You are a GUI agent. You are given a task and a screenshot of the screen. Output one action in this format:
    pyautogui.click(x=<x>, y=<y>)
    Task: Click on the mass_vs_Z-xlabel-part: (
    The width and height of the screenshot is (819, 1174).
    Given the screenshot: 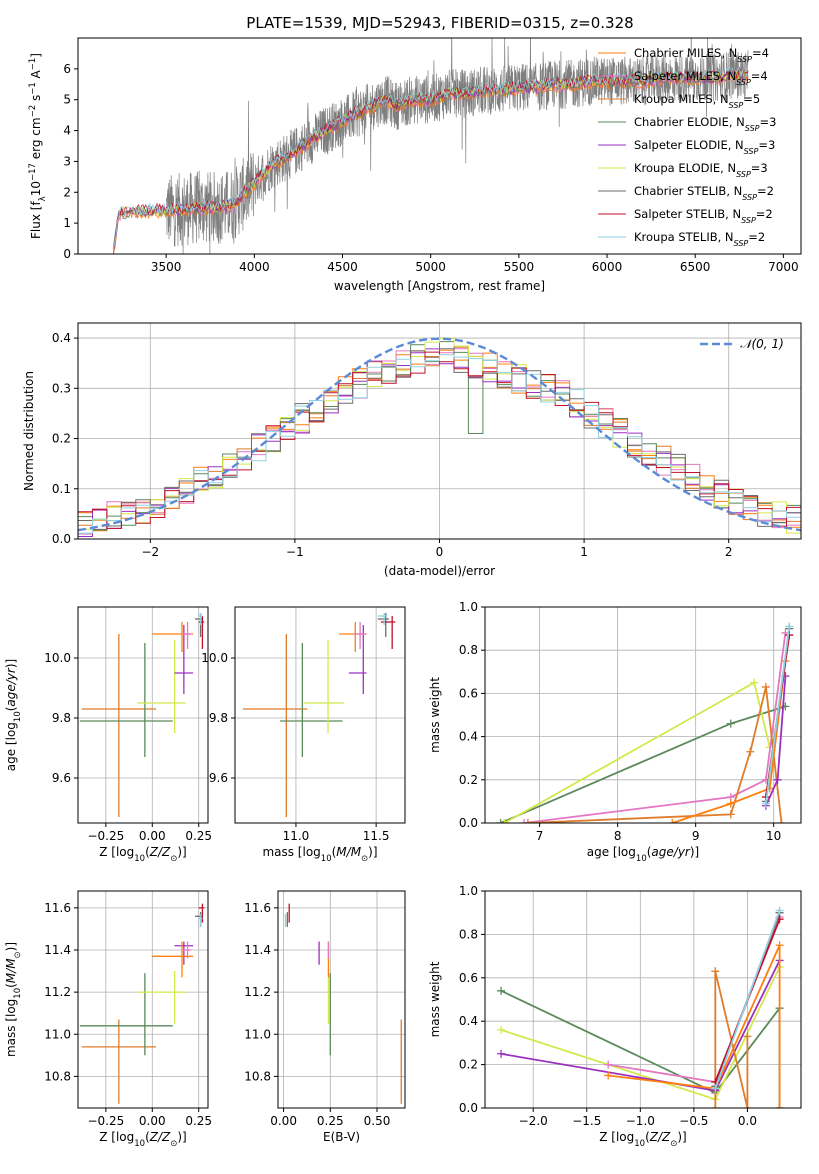 What is the action you would take?
    pyautogui.click(x=147, y=1137)
    